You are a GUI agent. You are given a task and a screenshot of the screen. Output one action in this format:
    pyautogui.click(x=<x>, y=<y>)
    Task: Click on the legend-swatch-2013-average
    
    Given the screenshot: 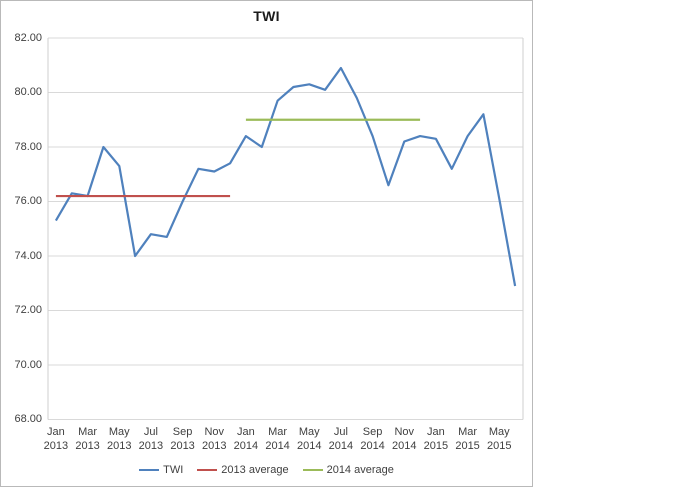 What is the action you would take?
    pyautogui.click(x=207, y=470)
    